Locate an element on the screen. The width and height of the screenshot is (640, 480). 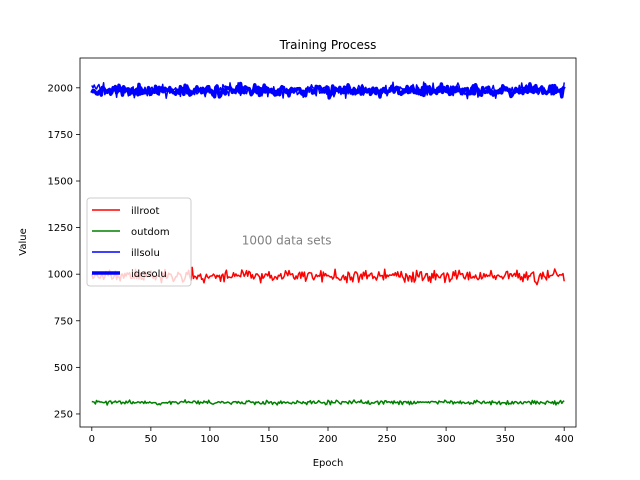
legend-label-illroot: illroot is located at coordinates (145, 211).